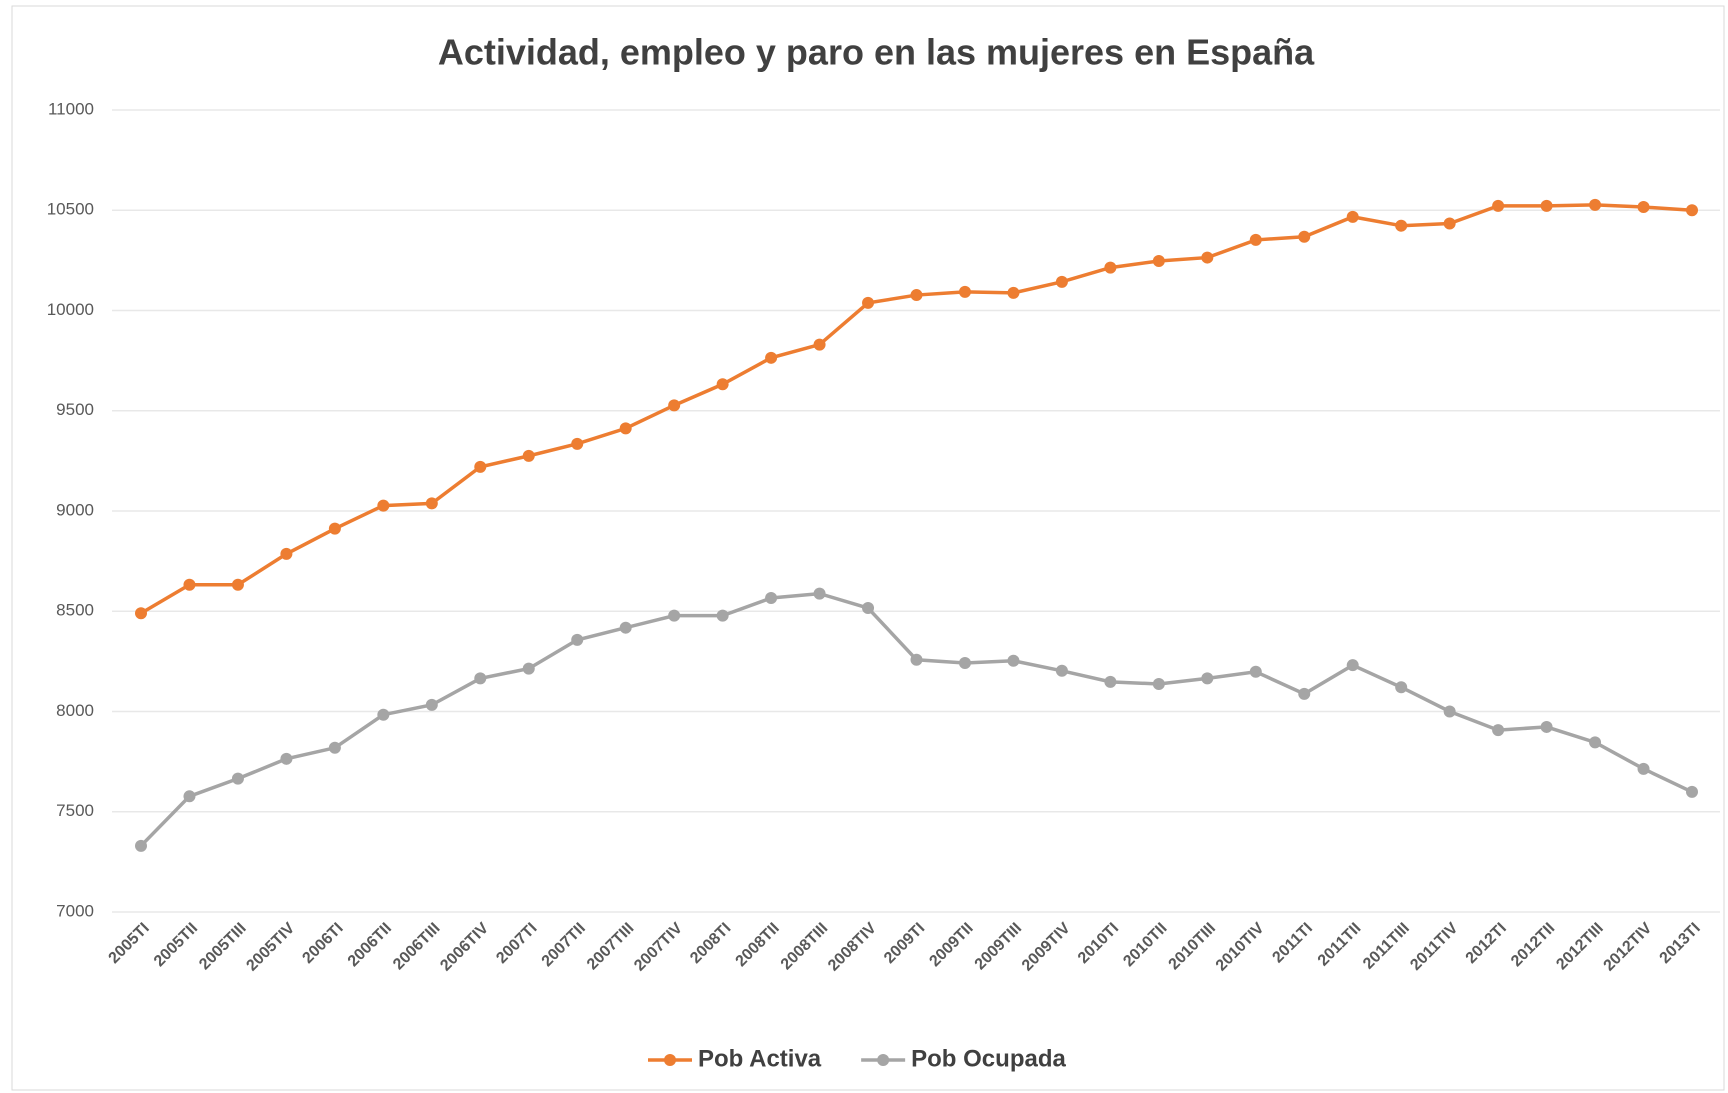  Describe the element at coordinates (758, 945) in the screenshot. I see `x-tick-label: 2008TII` at that location.